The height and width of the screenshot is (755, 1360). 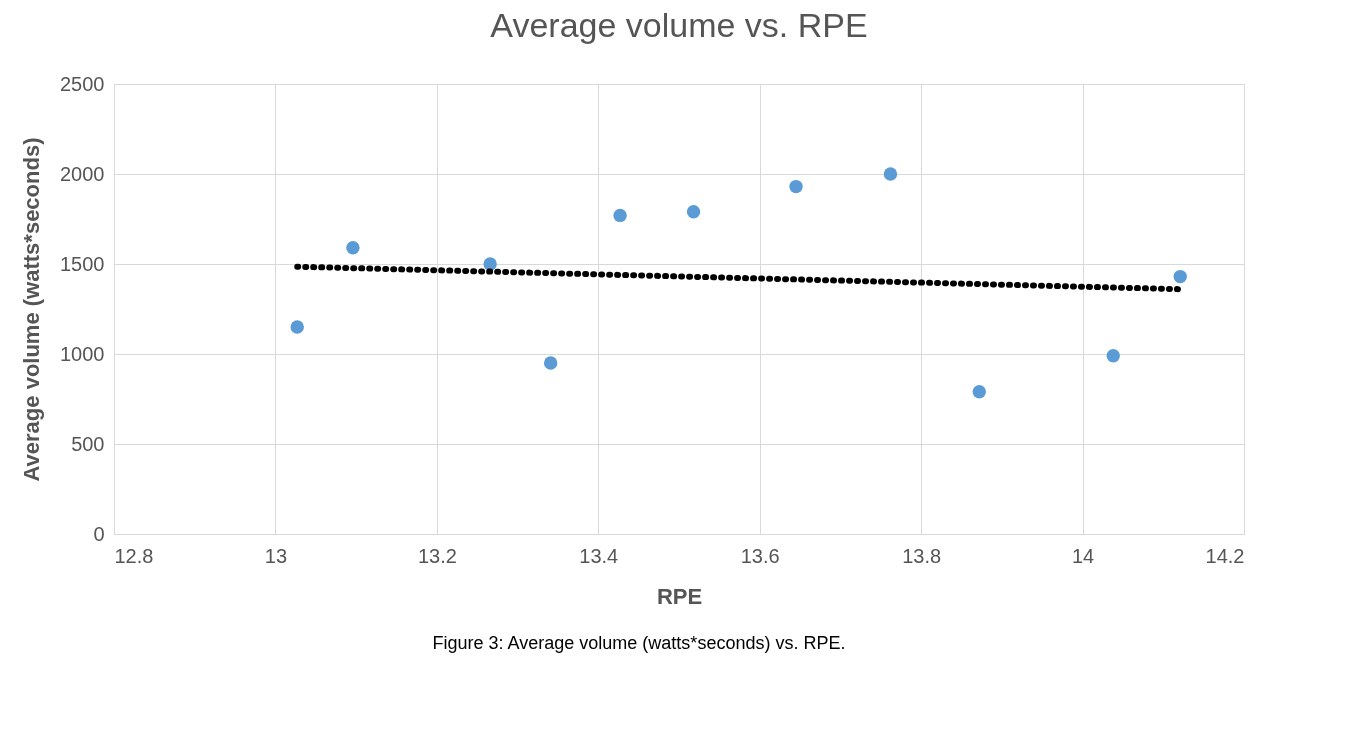 I want to click on y-tick-label: 1000, so click(x=82, y=353).